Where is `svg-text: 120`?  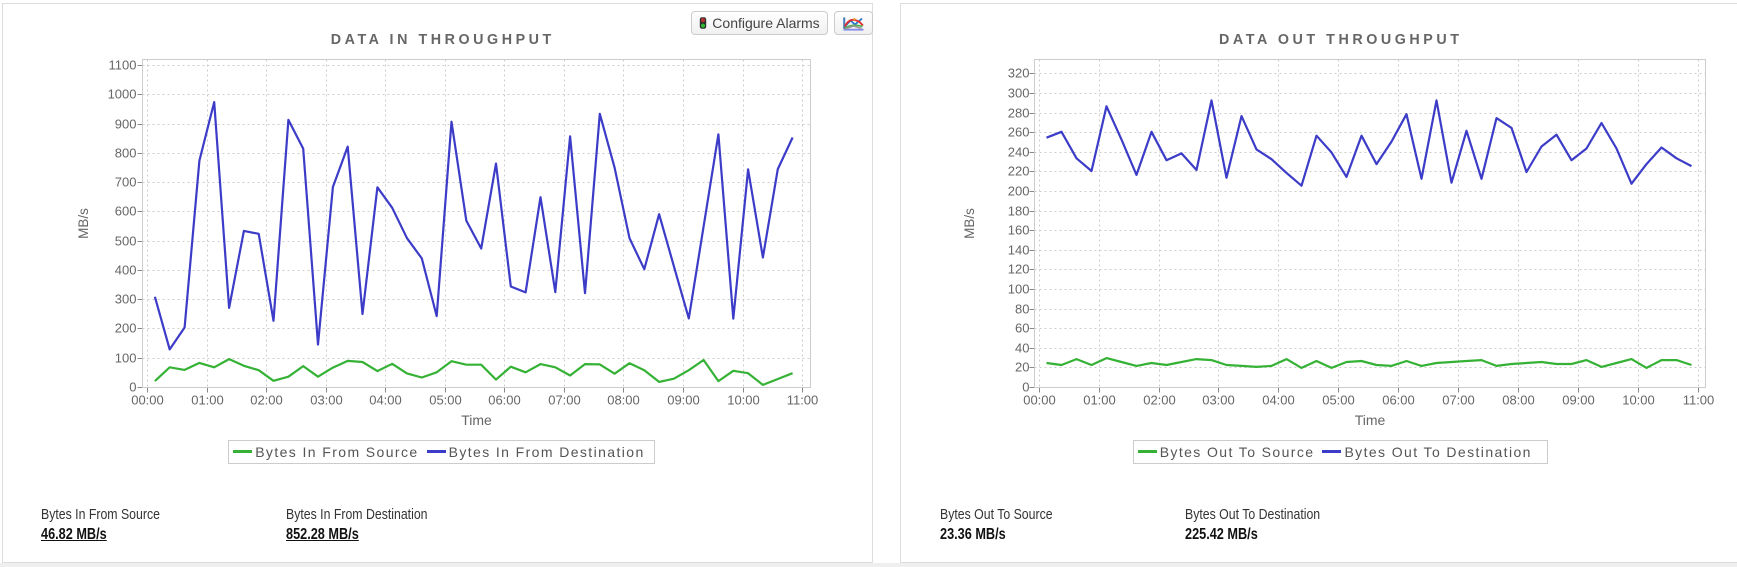 svg-text: 120 is located at coordinates (1019, 269).